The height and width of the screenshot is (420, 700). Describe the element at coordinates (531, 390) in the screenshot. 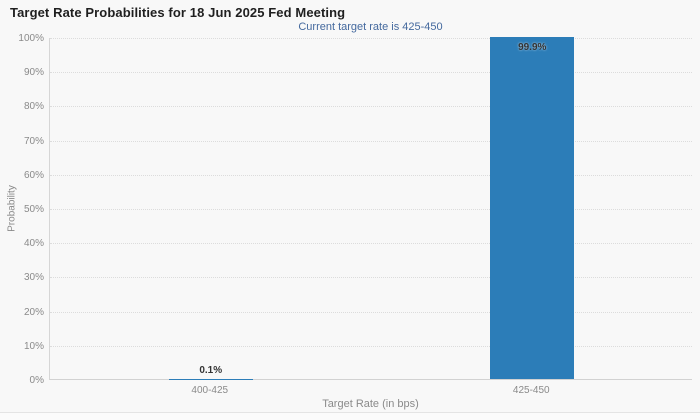

I see `x-tick-label-425-450: 425-450` at that location.